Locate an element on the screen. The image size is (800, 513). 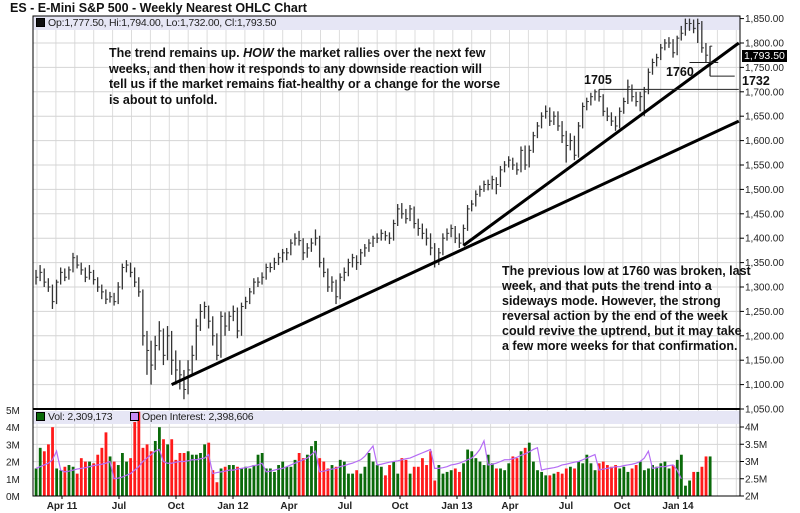
last-price-badge: 1,793.50 is located at coordinates (764, 56).